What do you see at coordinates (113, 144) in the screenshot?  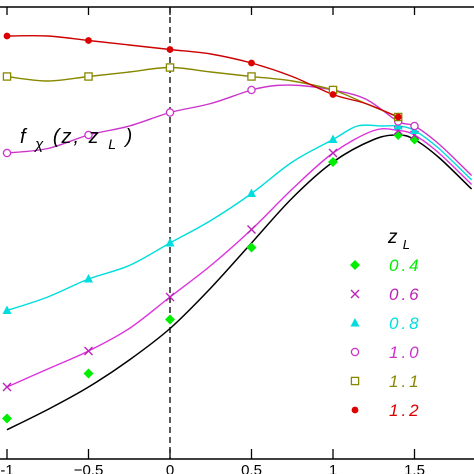 I see `annotation-args-sub: L` at bounding box center [113, 144].